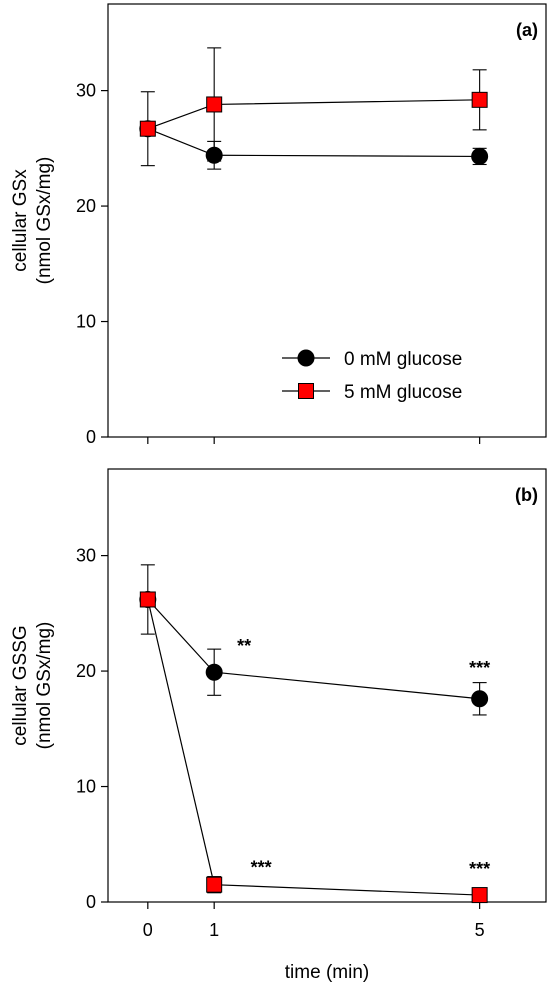 This screenshot has width=550, height=991. What do you see at coordinates (20, 685) in the screenshot?
I see `y-axis-label: cellular GSSG` at bounding box center [20, 685].